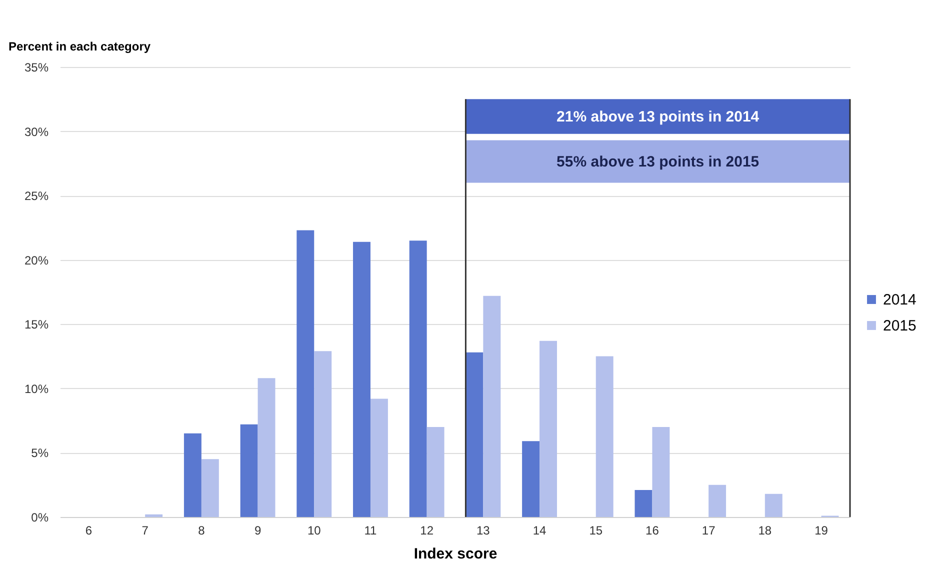 The height and width of the screenshot is (567, 937). I want to click on band-label: 21% above 13 points in 2014, so click(658, 117).